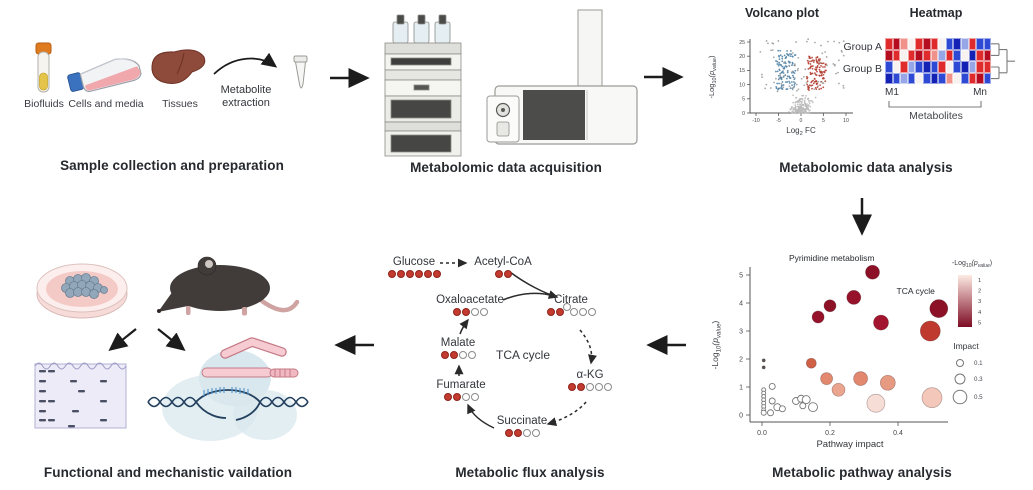  What do you see at coordinates (562, 77) in the screenshot?
I see `mass-spectrometer` at bounding box center [562, 77].